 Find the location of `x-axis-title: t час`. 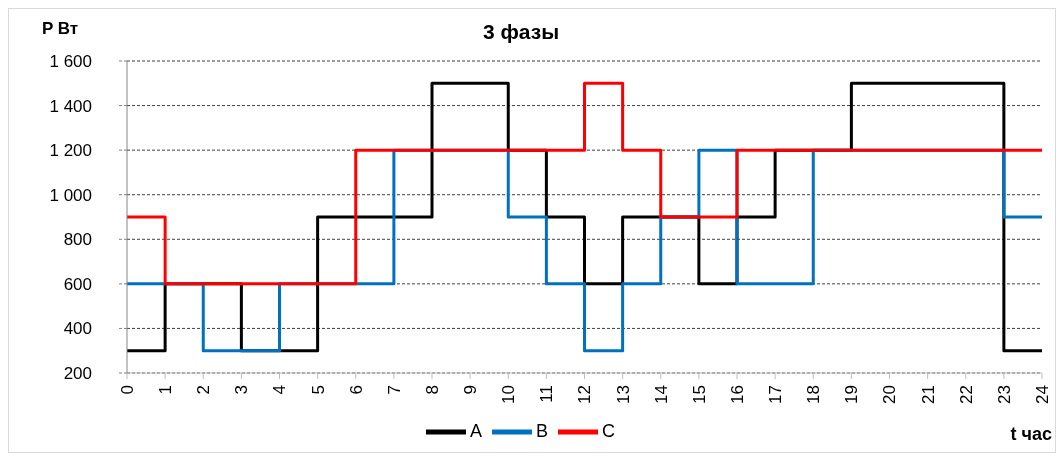

x-axis-title: t час is located at coordinates (1031, 434).